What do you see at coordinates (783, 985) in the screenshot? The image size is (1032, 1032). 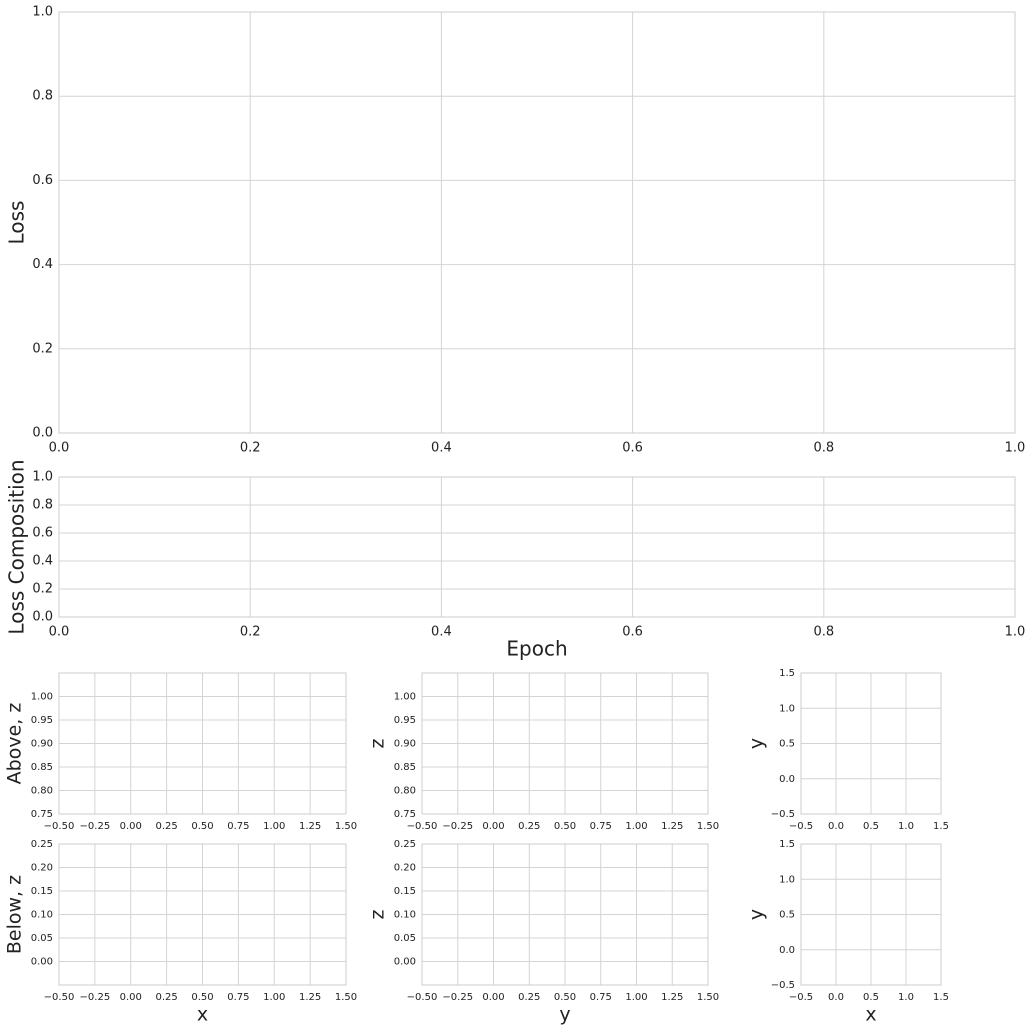 I see `y-tick-label: −0.5` at bounding box center [783, 985].